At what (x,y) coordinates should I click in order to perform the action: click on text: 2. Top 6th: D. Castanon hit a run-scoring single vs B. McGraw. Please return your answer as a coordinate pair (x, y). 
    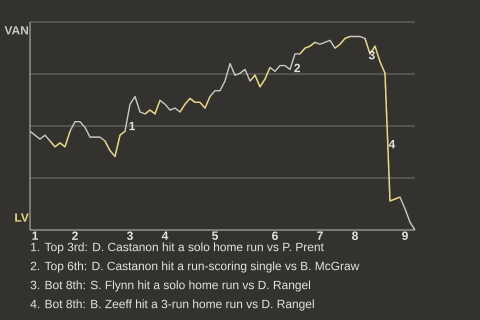
    Looking at the image, I should click on (195, 267).